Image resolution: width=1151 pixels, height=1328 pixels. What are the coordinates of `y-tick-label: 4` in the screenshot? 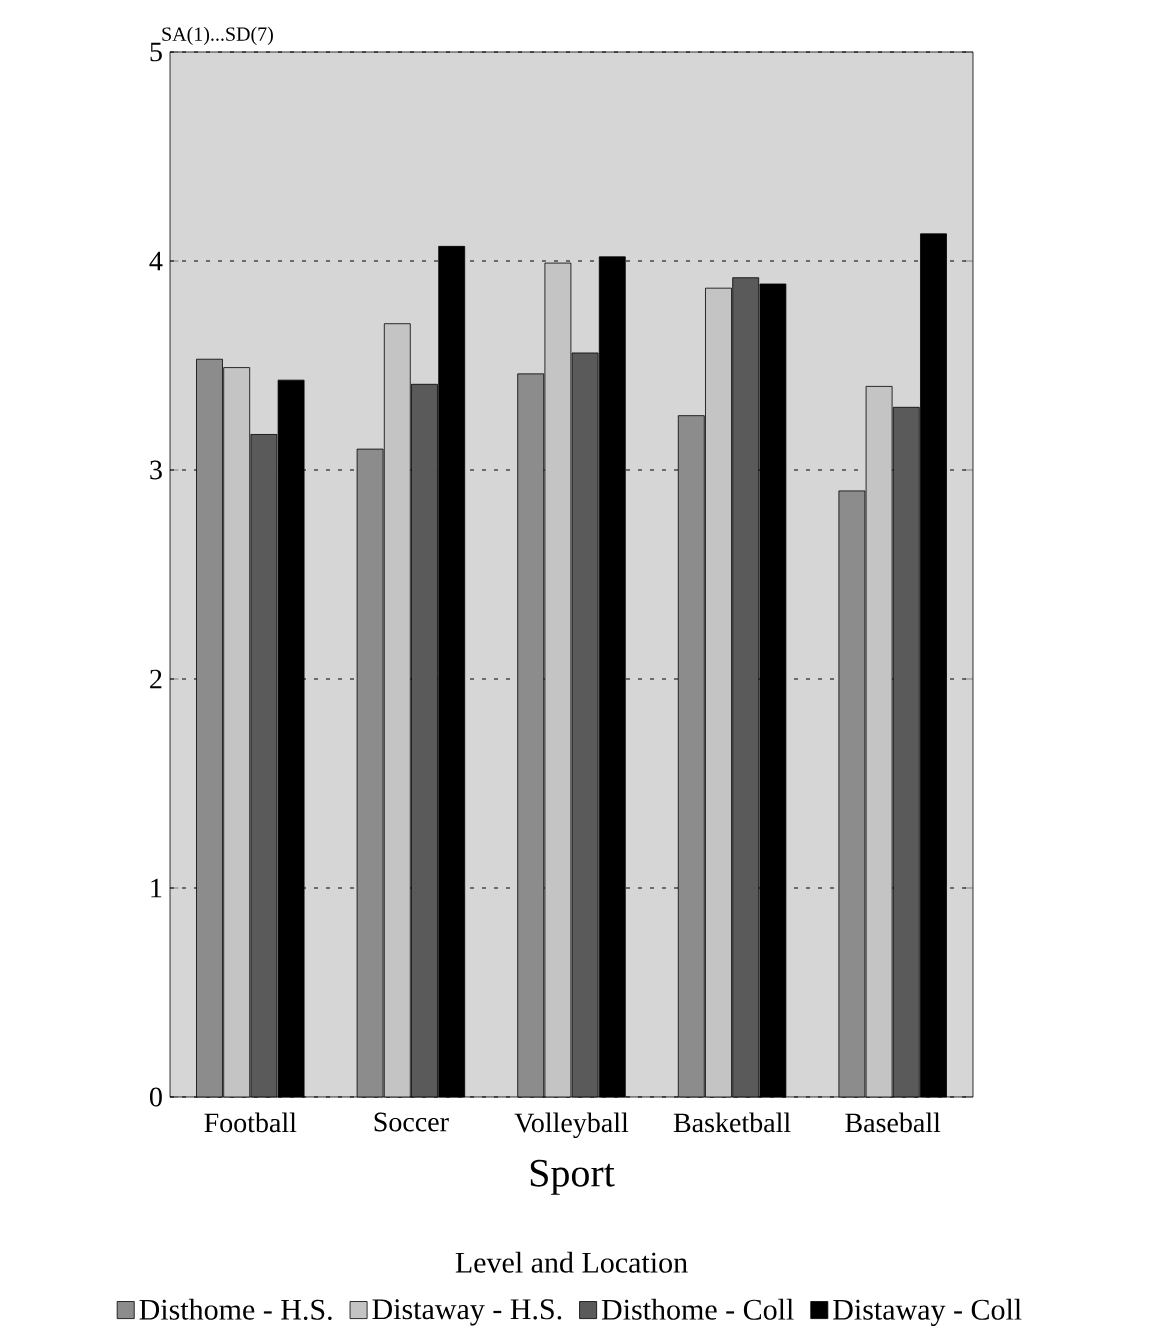 It's located at (156, 261).